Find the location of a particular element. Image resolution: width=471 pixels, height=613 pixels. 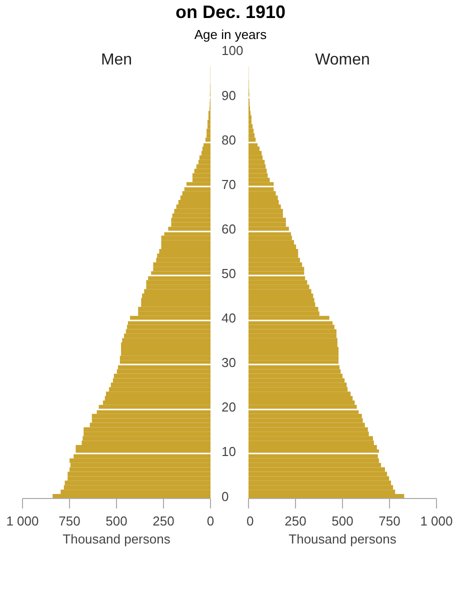

y-tick-label: 30 is located at coordinates (229, 362).